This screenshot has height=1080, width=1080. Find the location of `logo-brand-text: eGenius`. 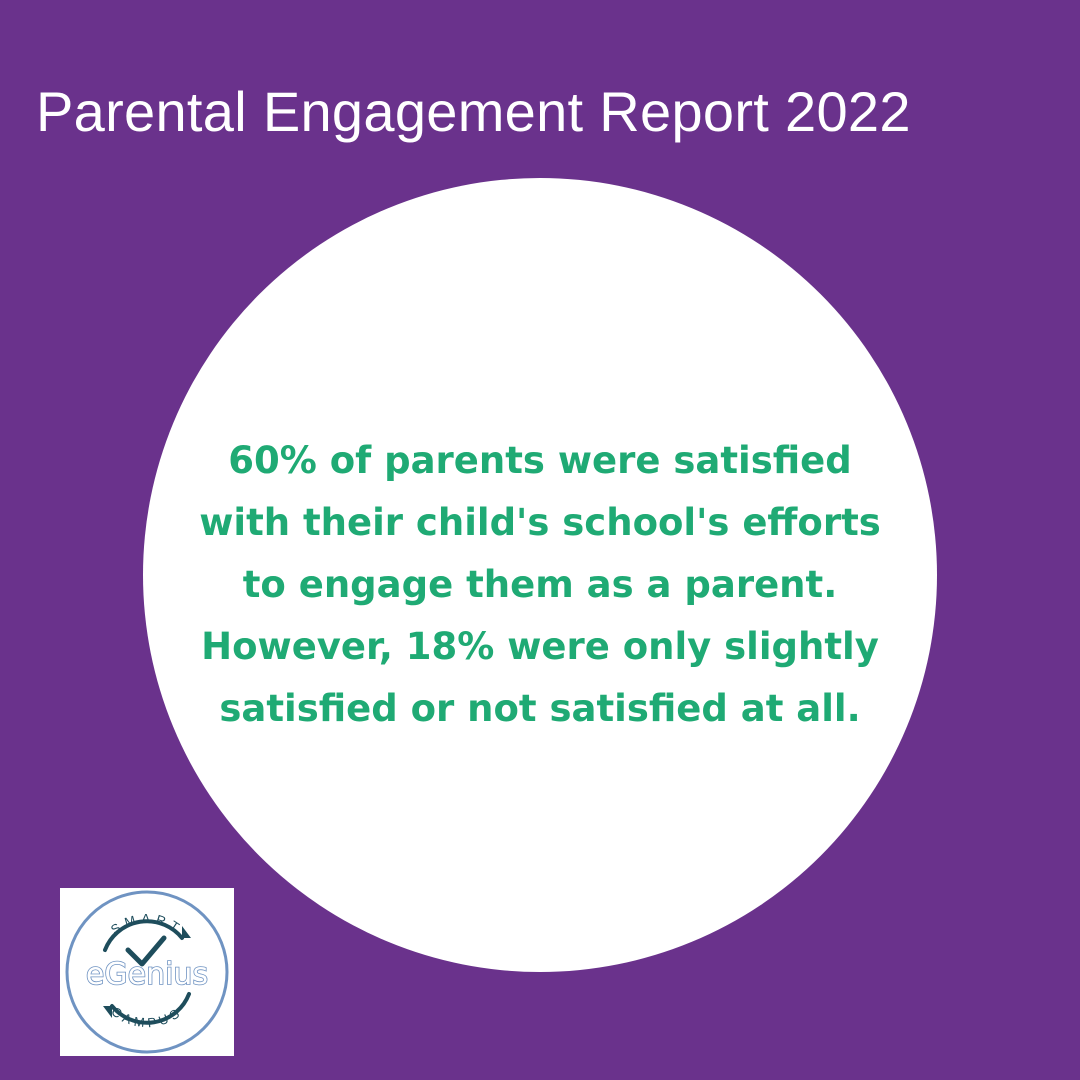

logo-brand-text: eGenius is located at coordinates (147, 974).